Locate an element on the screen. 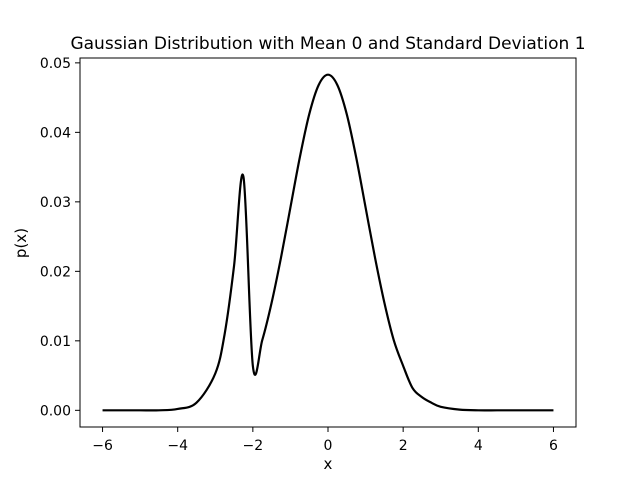 This screenshot has height=480, width=640. x-axis-ticks: −6 −4 −2 0 2 4 6 is located at coordinates (325, 440).